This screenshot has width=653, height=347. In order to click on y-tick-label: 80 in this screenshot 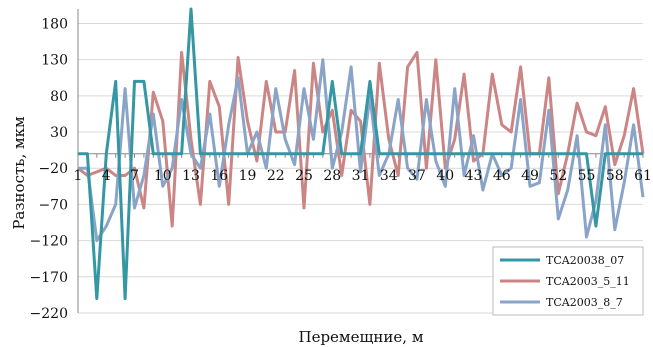, I will do `click(59, 97)`.